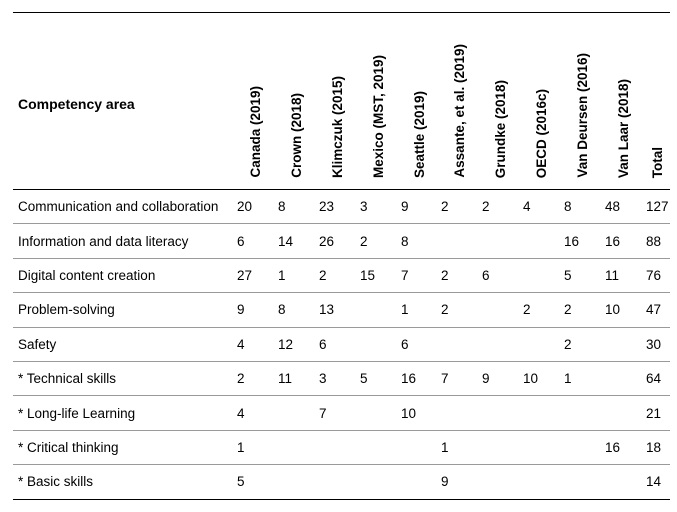 This screenshot has width=677, height=512. I want to click on table-row: Digital content creation 27 1 2 15 7 2 6 5 11 76, so click(341, 276).